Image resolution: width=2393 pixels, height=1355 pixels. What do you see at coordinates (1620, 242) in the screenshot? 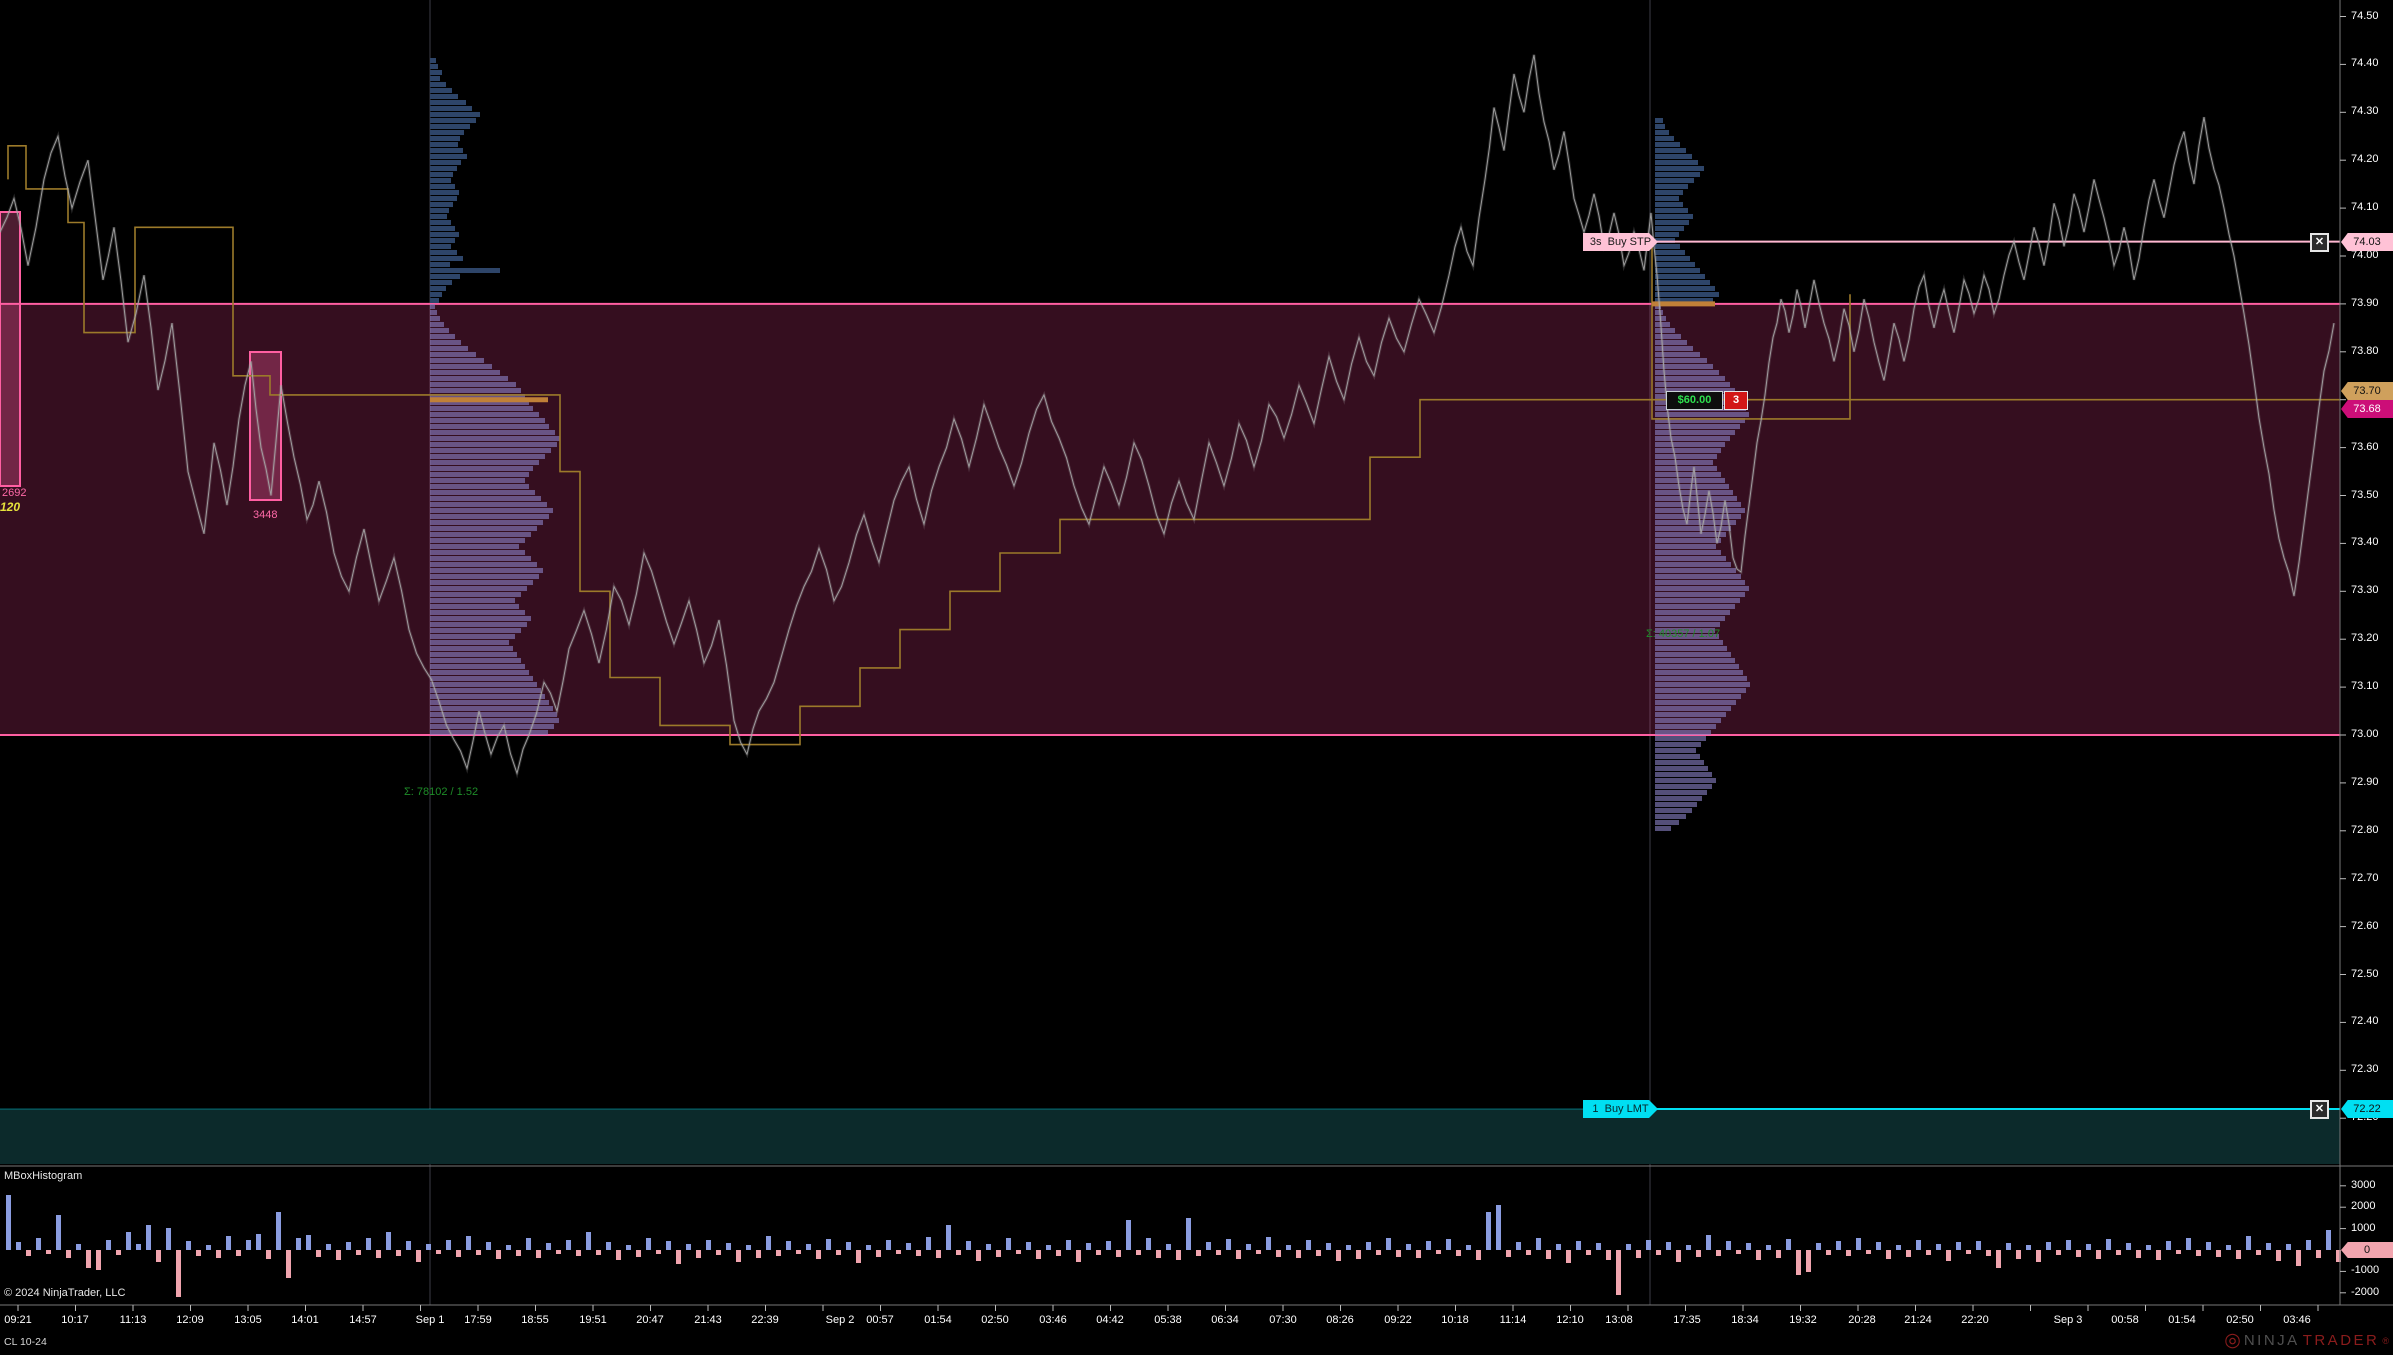
I see `buy-stop-order-tag: 3s Buy STP` at bounding box center [1620, 242].